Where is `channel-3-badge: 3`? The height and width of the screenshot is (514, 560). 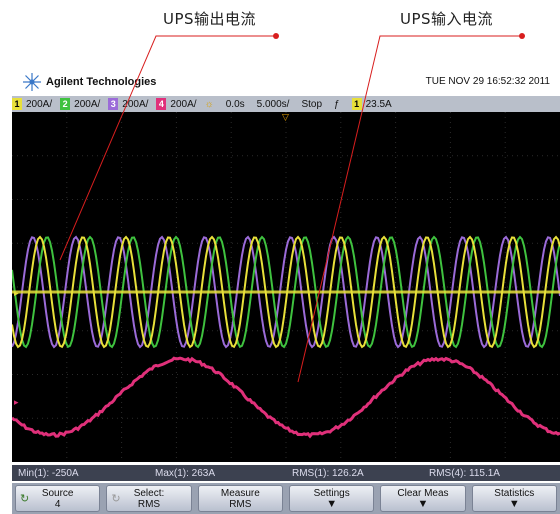
channel-3-badge: 3 is located at coordinates (113, 104).